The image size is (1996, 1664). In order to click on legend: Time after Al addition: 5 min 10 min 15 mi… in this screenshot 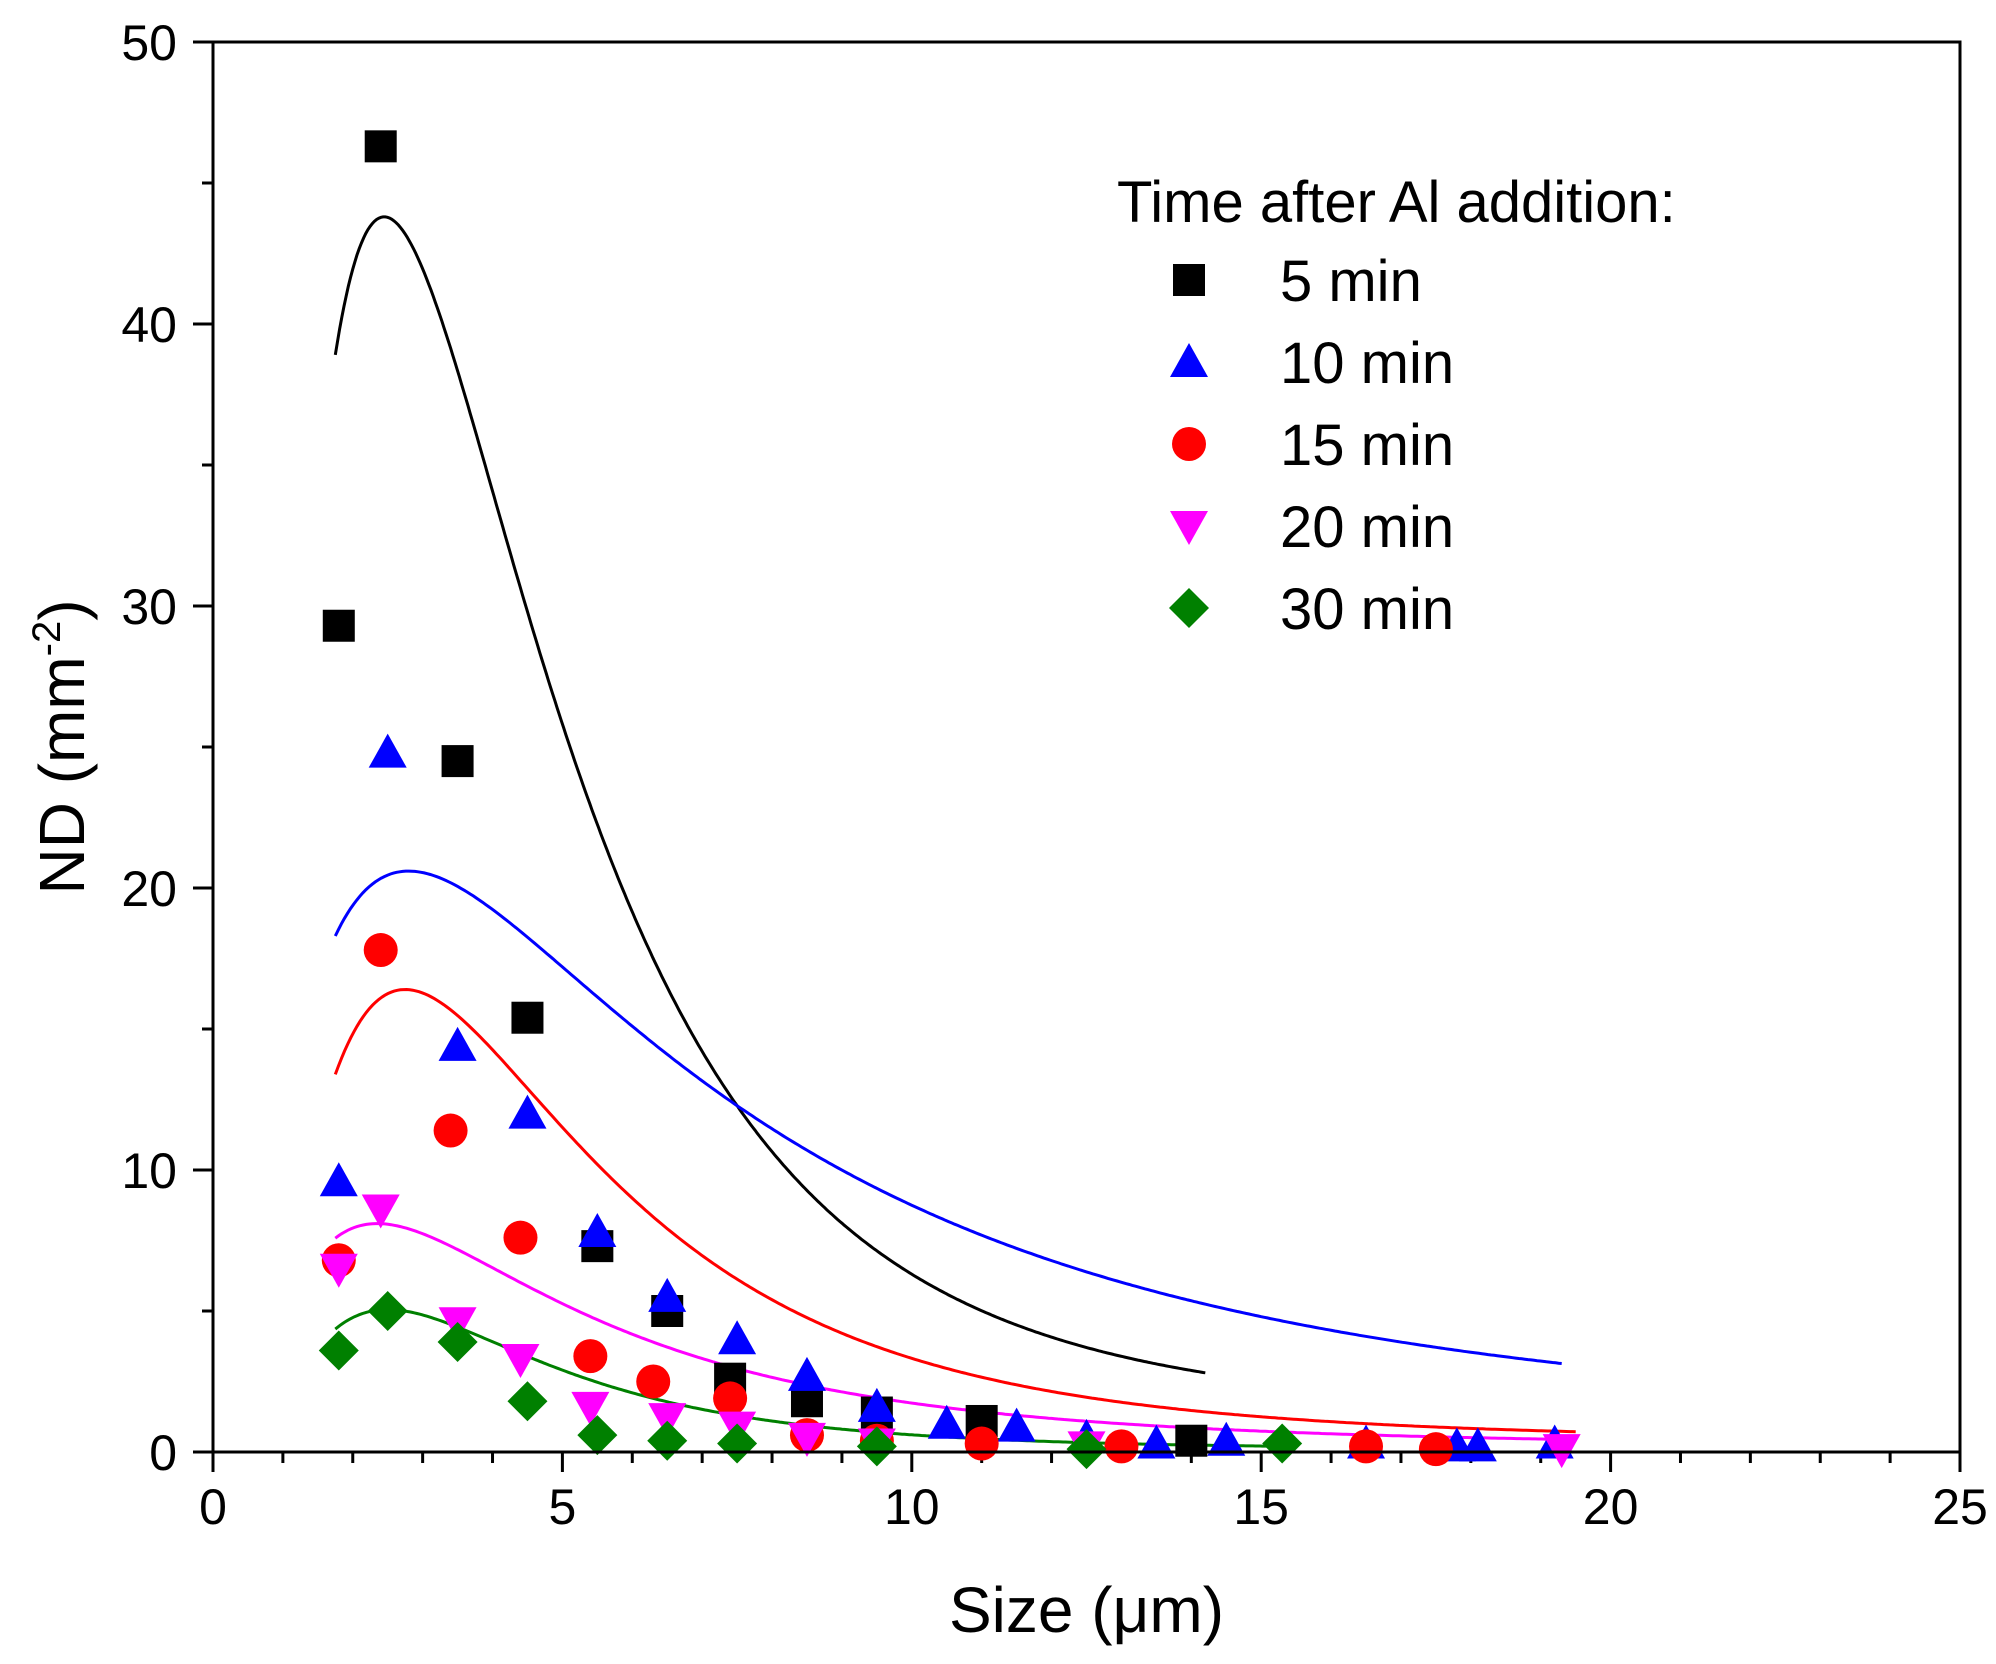, I will do `click(1396, 406)`.